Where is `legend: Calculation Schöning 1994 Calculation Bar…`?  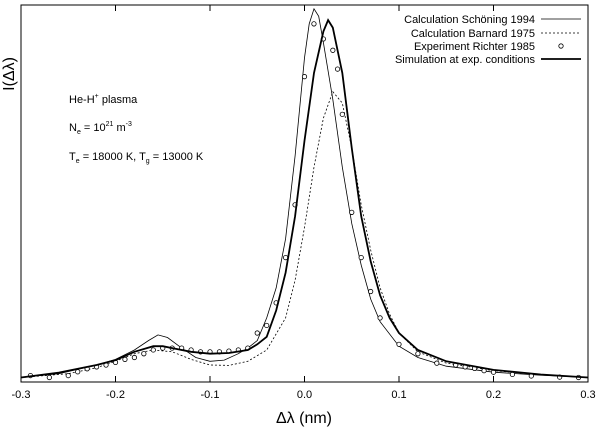 legend: Calculation Schöning 1994 Calculation Bar… is located at coordinates (488, 40).